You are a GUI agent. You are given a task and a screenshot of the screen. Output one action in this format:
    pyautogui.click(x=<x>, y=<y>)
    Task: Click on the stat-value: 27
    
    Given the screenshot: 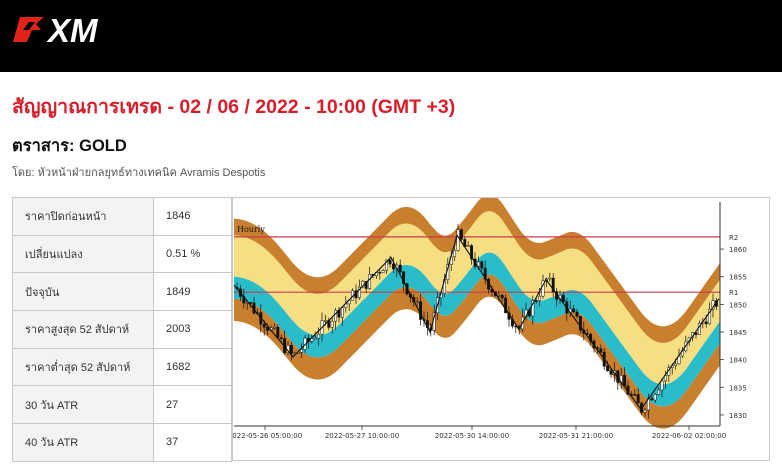 What is the action you would take?
    pyautogui.click(x=192, y=405)
    